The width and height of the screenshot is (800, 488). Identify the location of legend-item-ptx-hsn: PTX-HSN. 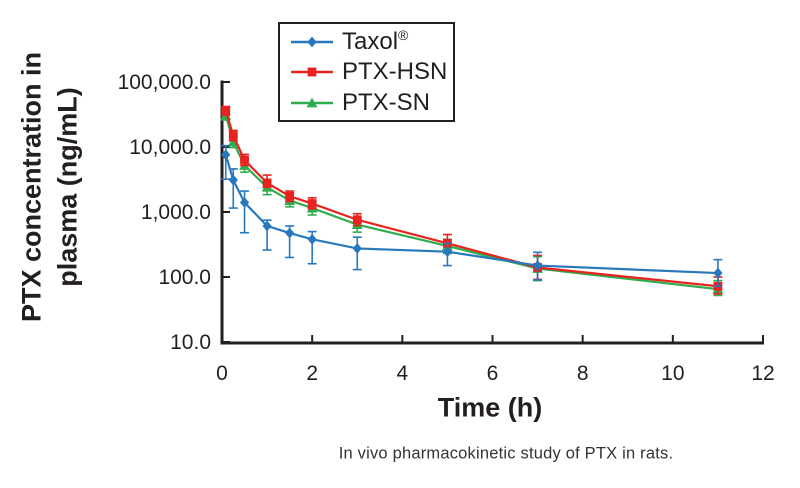
(371, 72).